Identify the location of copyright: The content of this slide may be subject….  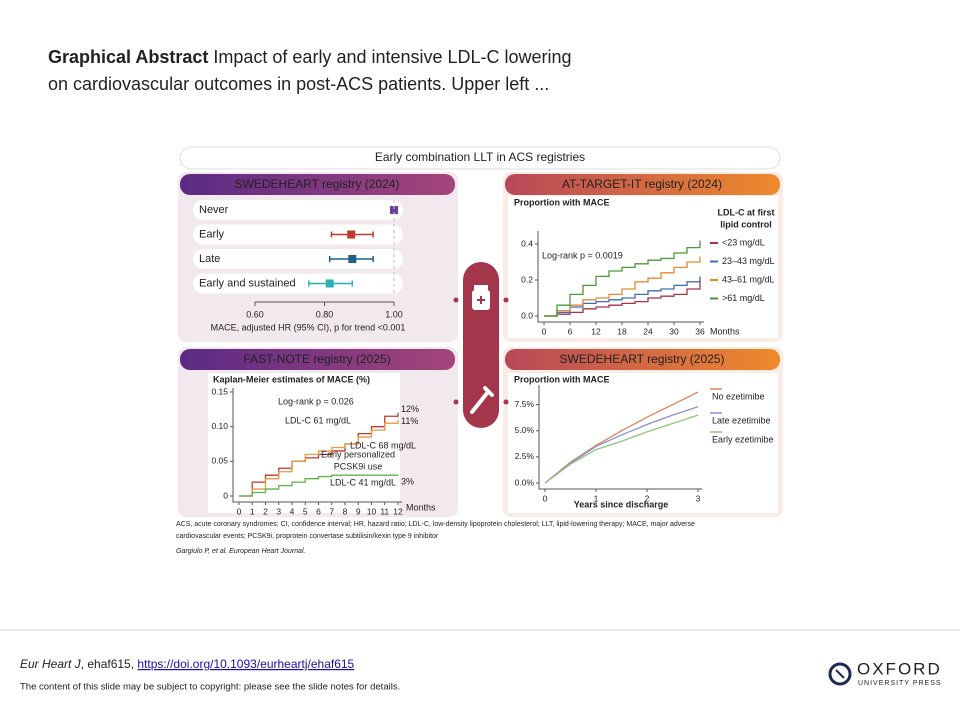
(210, 687).